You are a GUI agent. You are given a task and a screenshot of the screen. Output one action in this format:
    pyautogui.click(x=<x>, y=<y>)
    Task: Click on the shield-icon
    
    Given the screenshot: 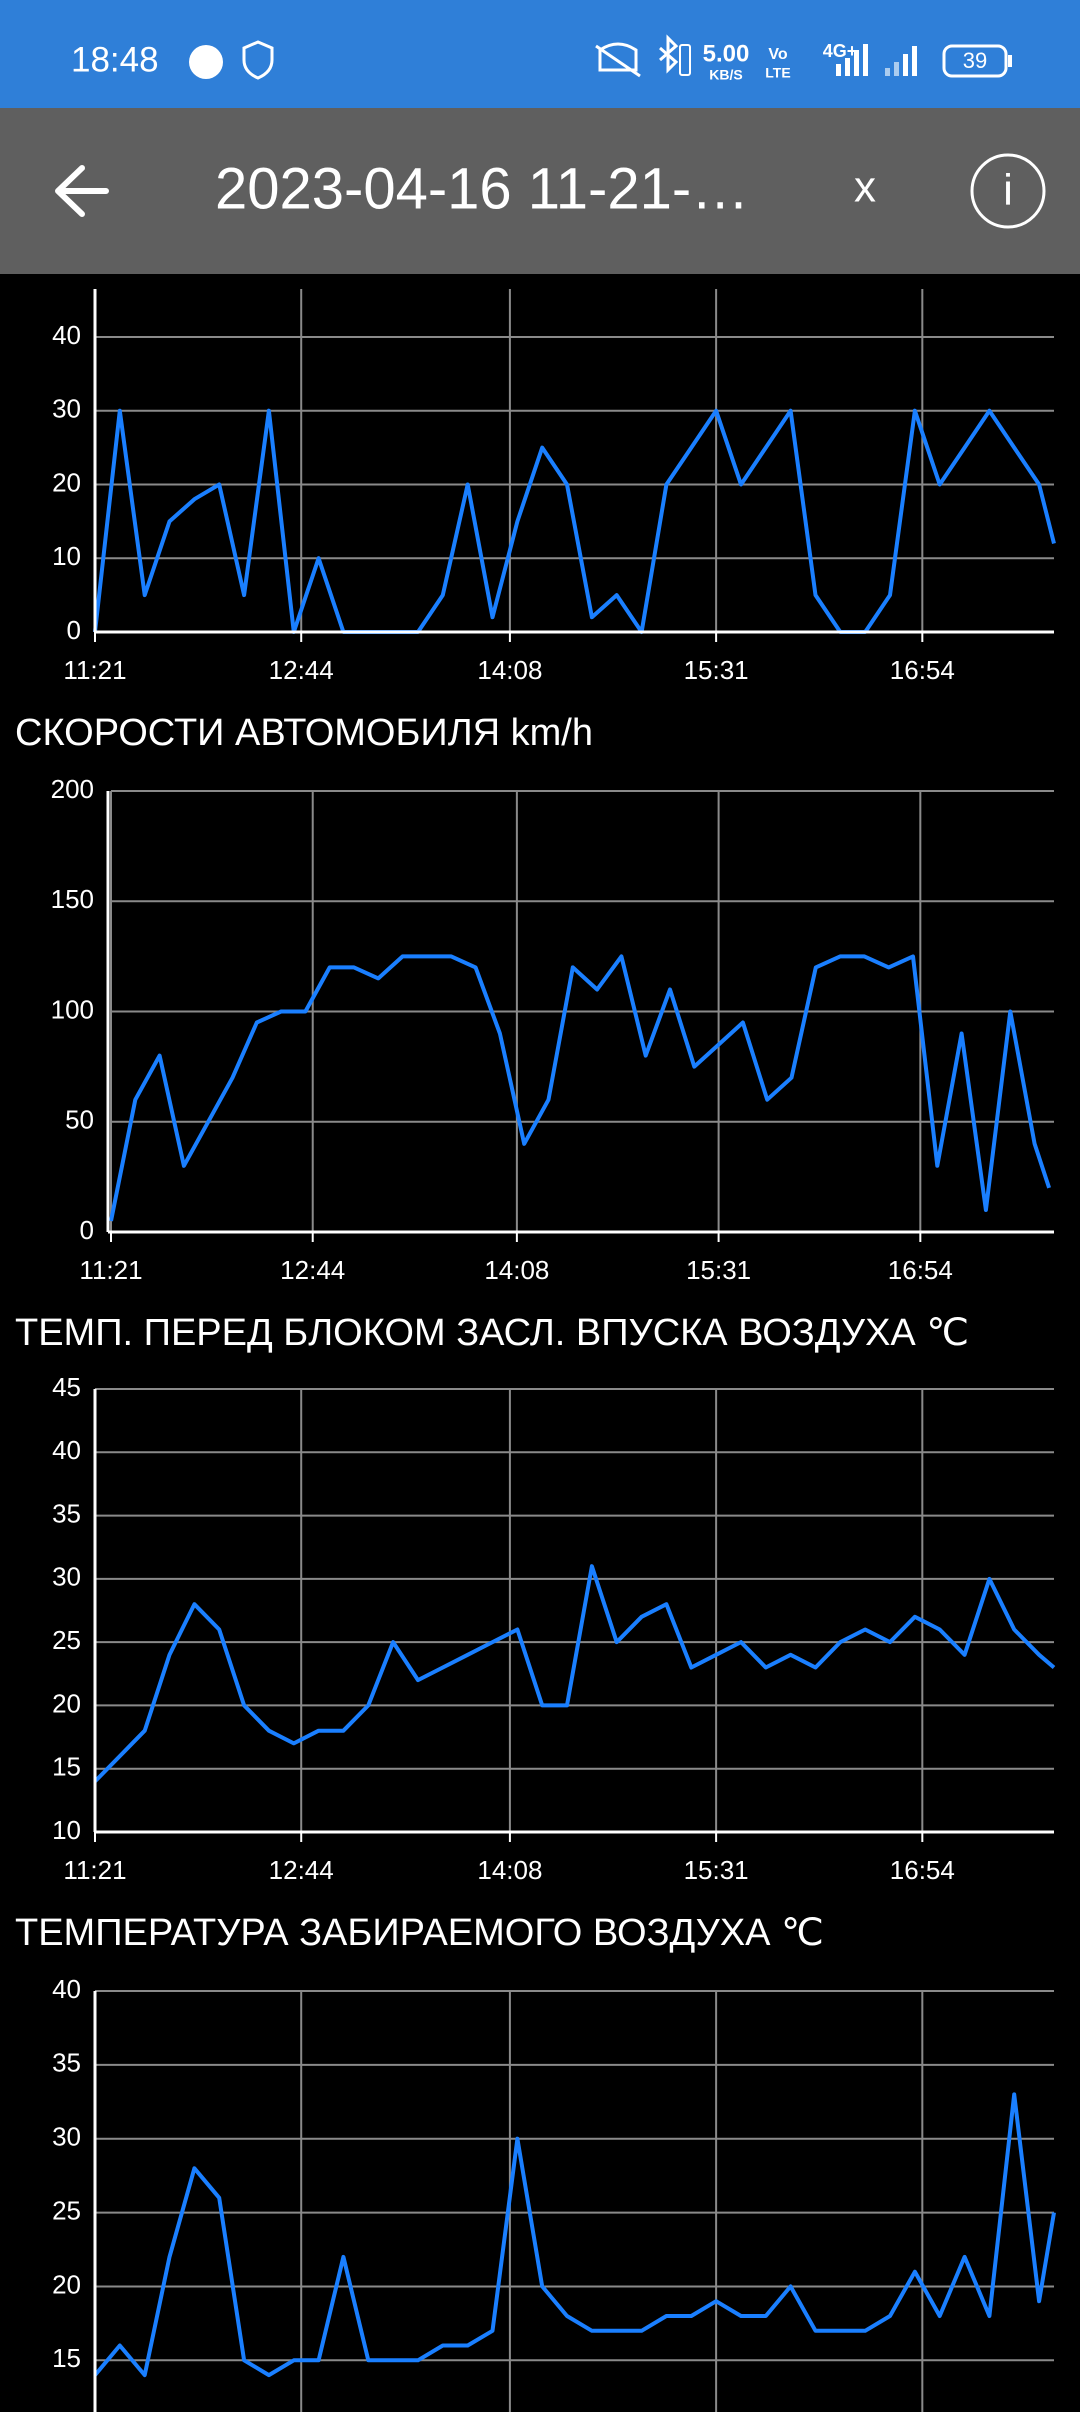 What is the action you would take?
    pyautogui.click(x=258, y=60)
    